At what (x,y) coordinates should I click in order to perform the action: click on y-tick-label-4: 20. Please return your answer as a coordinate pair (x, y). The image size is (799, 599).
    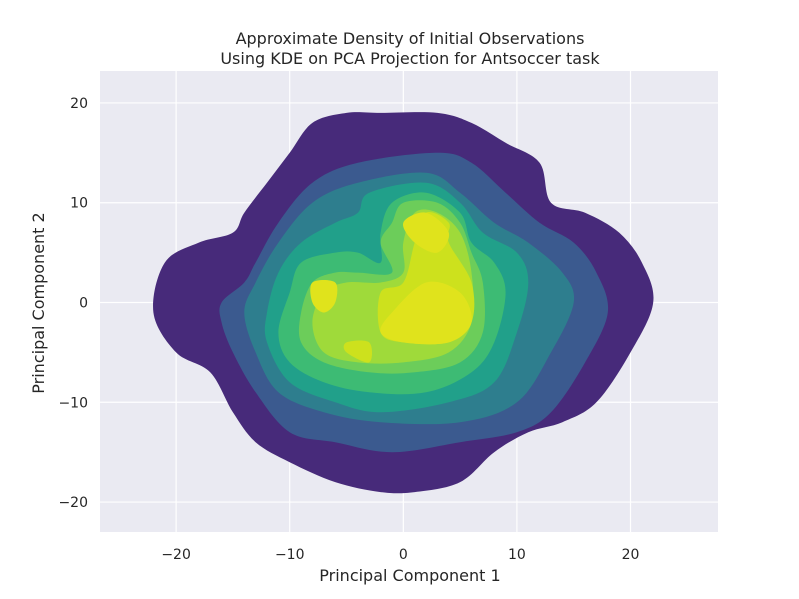
    Looking at the image, I should click on (79, 104).